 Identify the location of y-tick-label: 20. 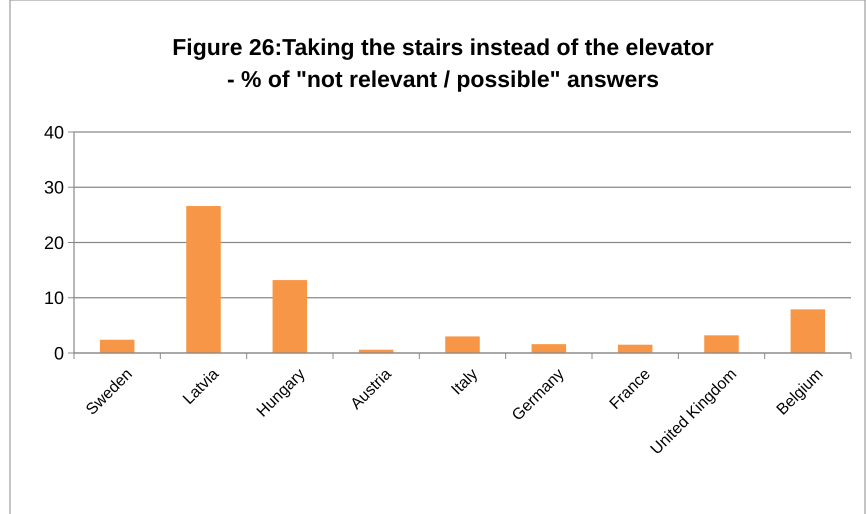
(54, 242).